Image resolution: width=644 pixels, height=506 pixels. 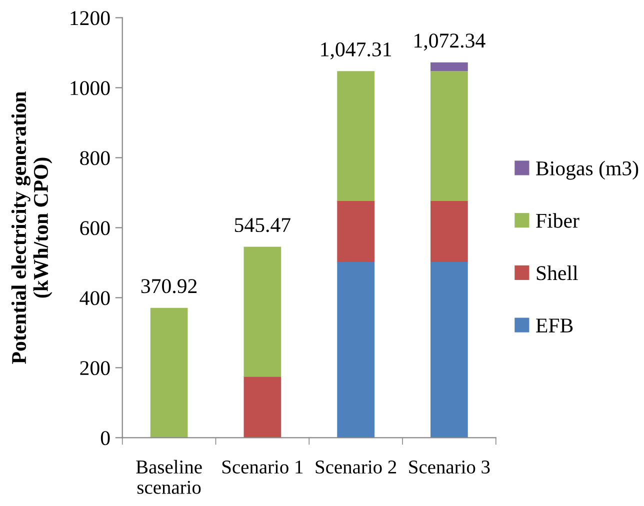 I want to click on total-label: 1,072.34, so click(x=450, y=42).